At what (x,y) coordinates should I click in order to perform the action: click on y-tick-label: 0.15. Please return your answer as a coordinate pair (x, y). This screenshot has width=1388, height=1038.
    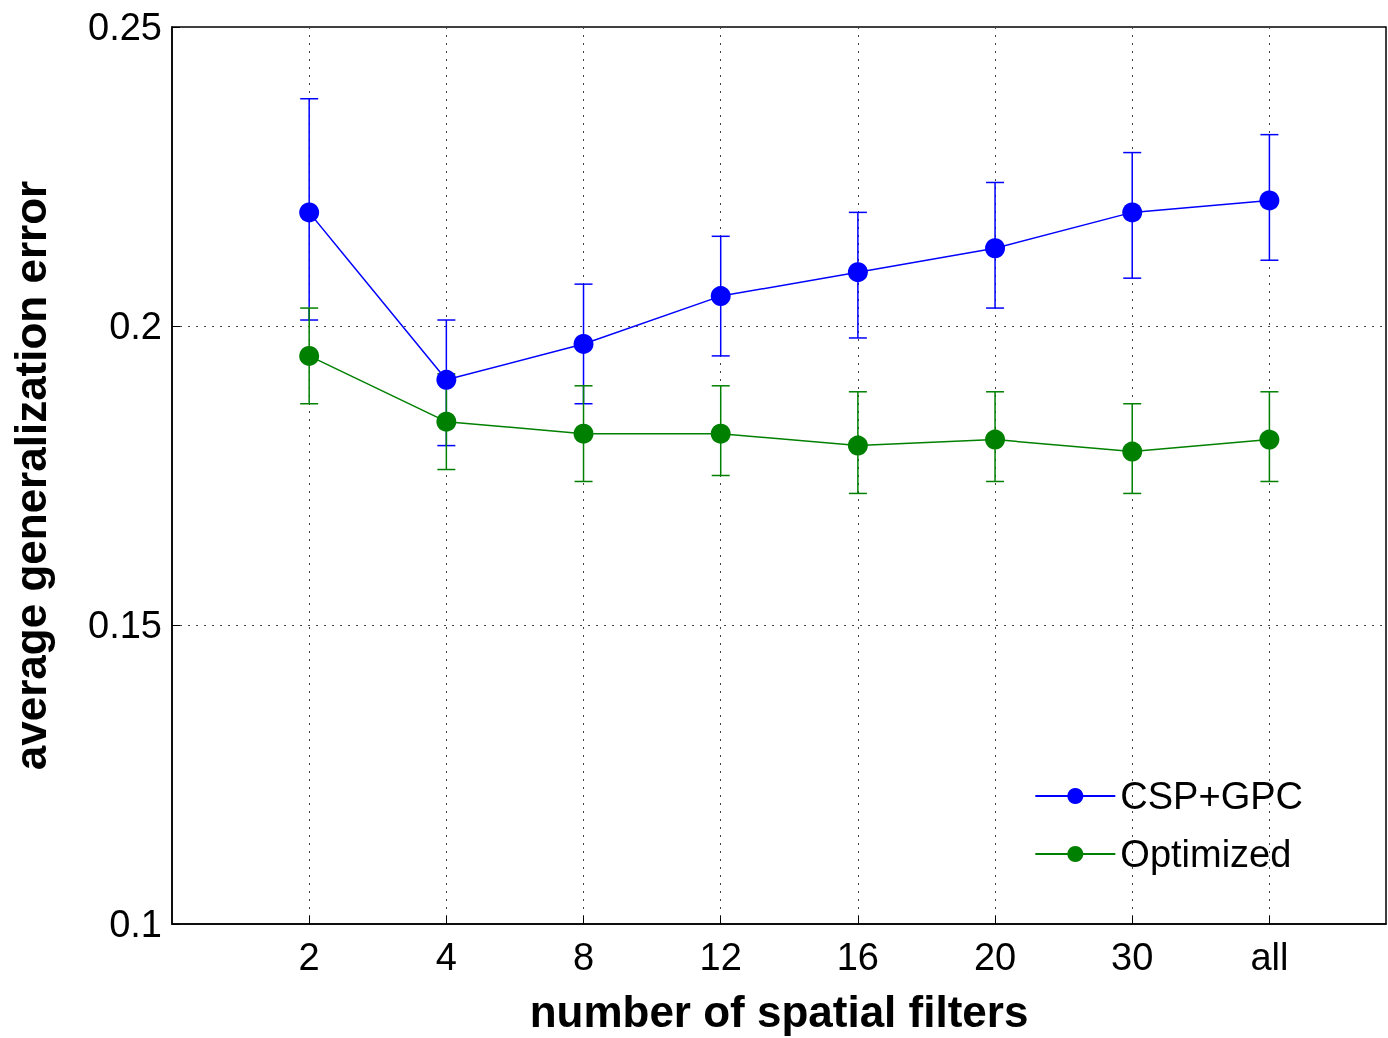
    Looking at the image, I should click on (125, 625).